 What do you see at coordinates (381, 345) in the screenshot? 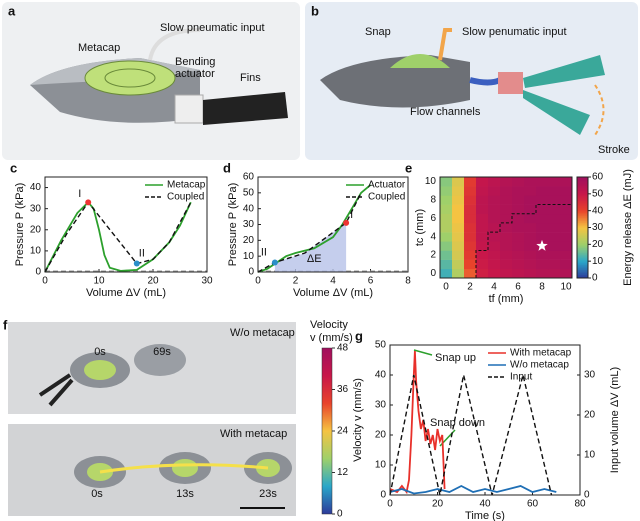
I see `y-tick-label: 50` at bounding box center [381, 345].